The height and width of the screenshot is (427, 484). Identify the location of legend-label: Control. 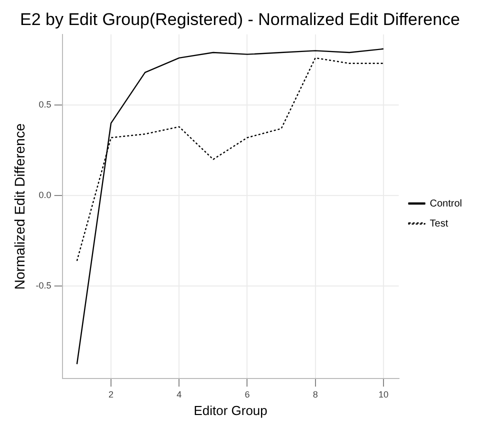
(446, 204).